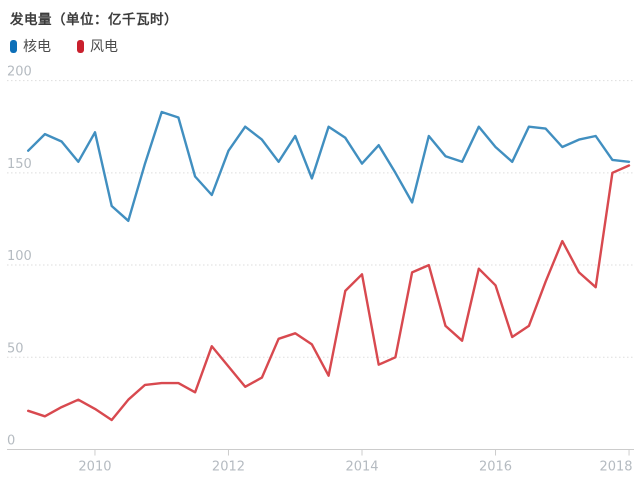  I want to click on x-tick-label-2014: 2014, so click(361, 467).